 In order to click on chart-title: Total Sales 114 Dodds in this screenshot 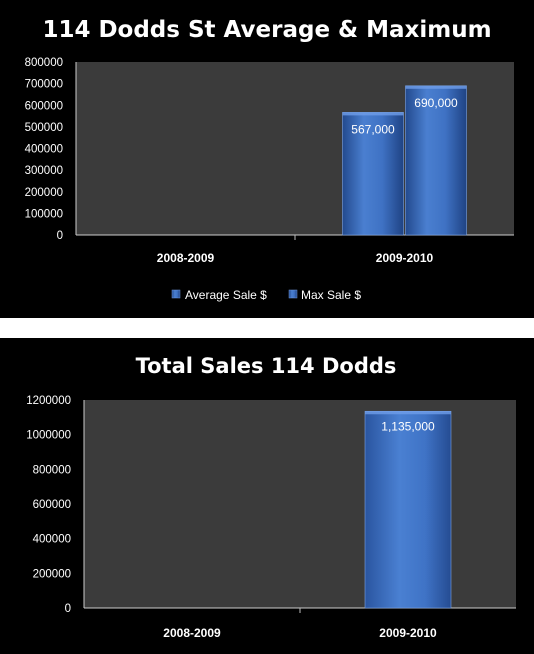, I will do `click(266, 366)`.